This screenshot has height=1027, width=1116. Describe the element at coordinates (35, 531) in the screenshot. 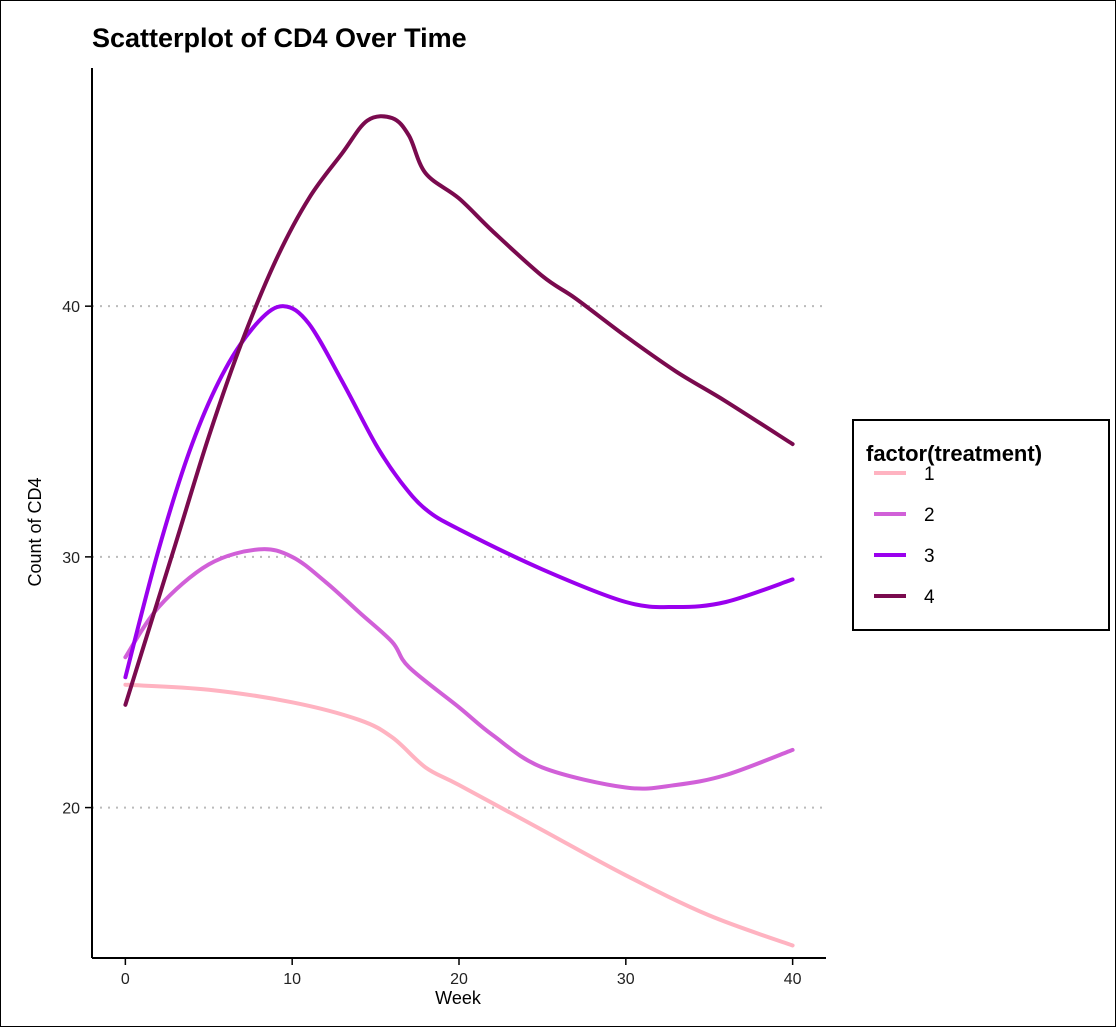

I see `y-axis-title: Count of CD4` at that location.